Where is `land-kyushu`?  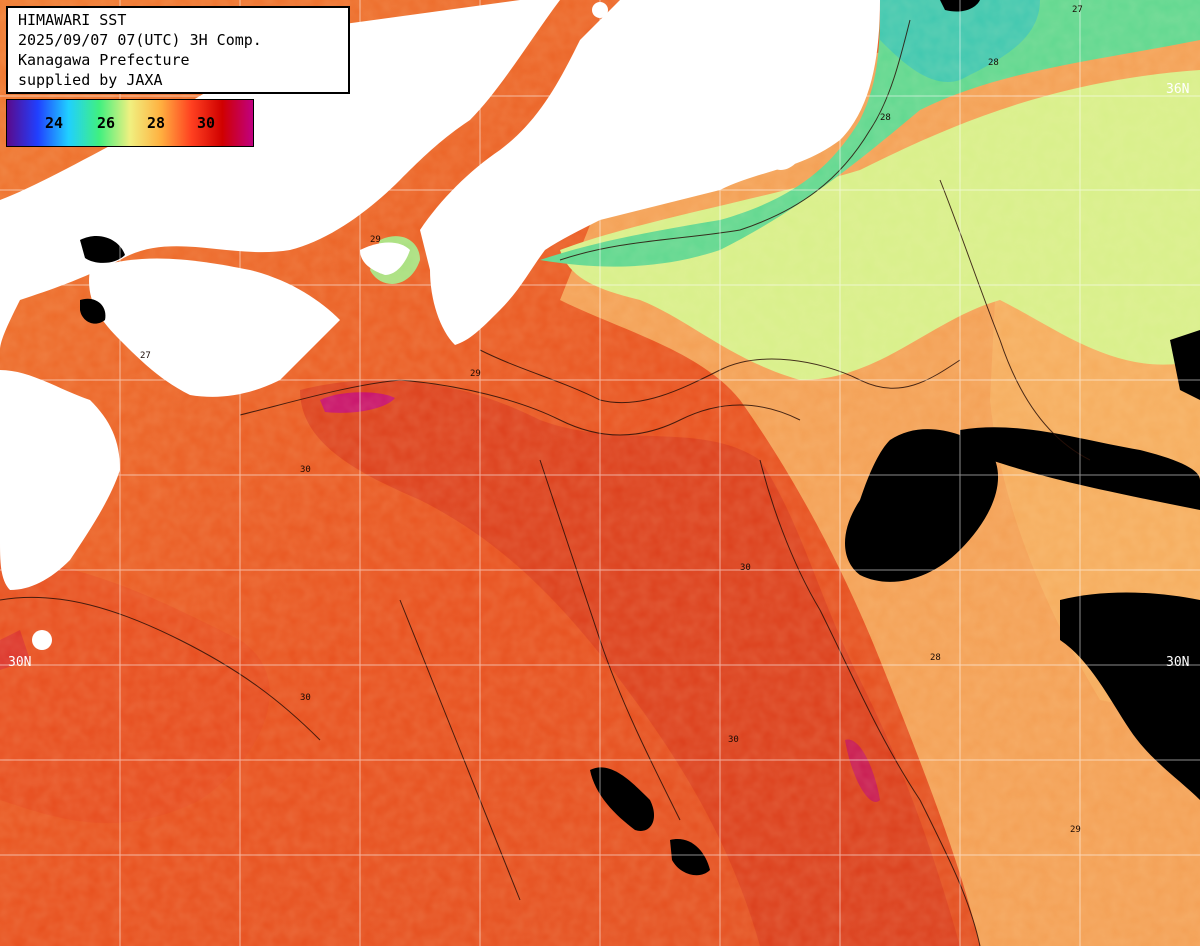
land-kyushu is located at coordinates (60, 480).